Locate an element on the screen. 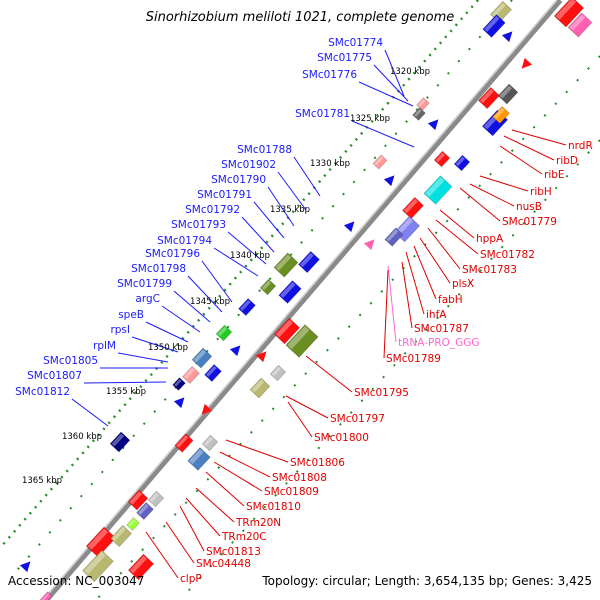  gene-label-smc01792: SMc01792 is located at coordinates (212, 210).